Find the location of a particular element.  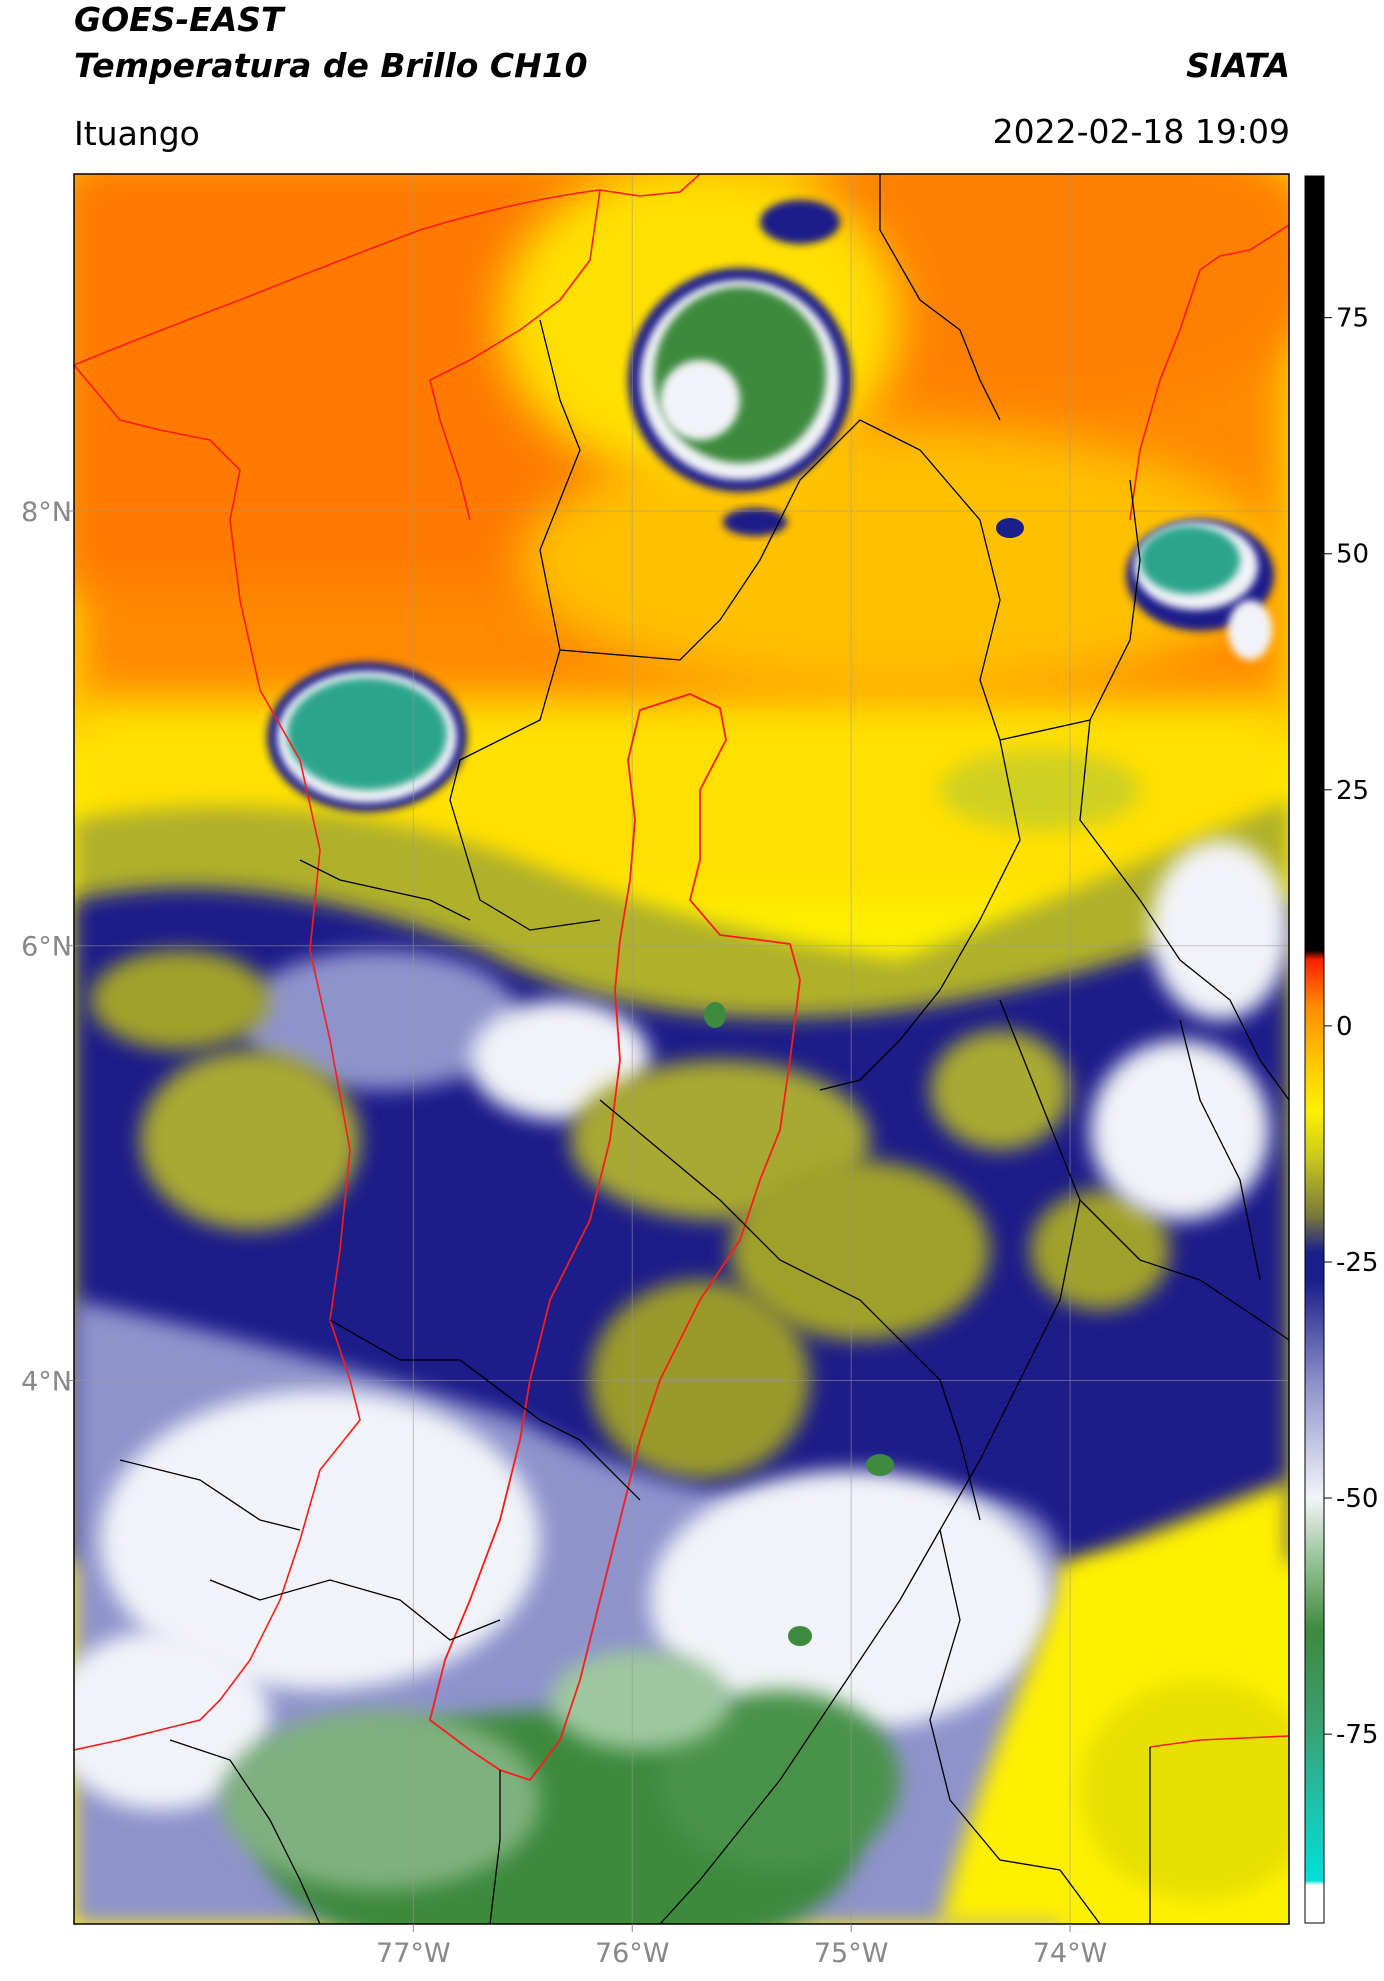

lon-tick-label: 75°W is located at coordinates (851, 1953).